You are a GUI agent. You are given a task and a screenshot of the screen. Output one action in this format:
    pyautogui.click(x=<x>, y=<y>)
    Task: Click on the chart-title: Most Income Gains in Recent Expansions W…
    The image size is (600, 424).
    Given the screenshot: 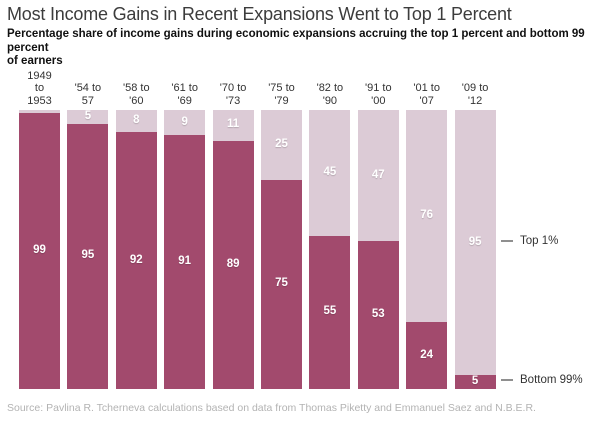 What is the action you would take?
    pyautogui.click(x=259, y=14)
    